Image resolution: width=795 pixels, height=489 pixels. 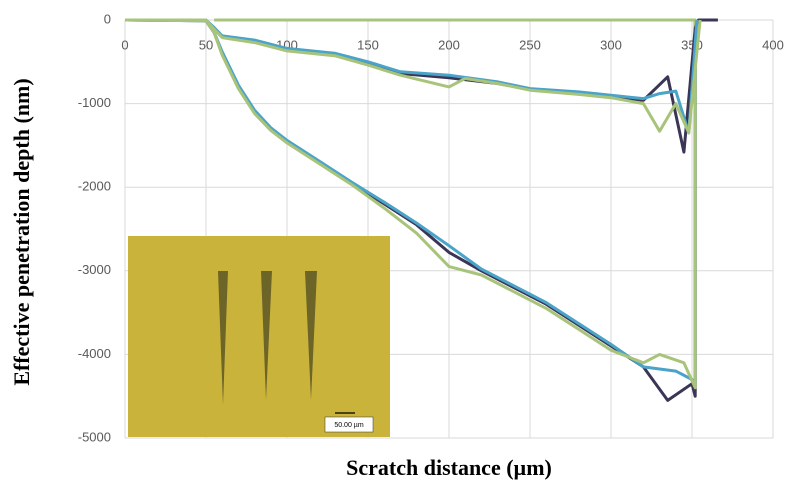 What do you see at coordinates (107, 18) in the screenshot?
I see `y-tick-label: 0` at bounding box center [107, 18].